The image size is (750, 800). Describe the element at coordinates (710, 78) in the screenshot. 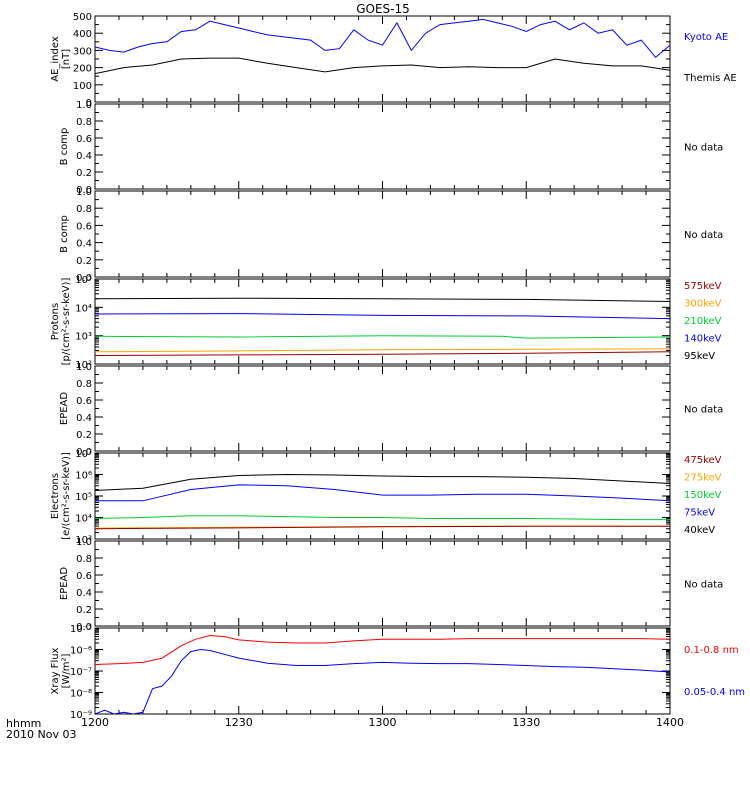

I see `legend-entry: Themis AE` at that location.